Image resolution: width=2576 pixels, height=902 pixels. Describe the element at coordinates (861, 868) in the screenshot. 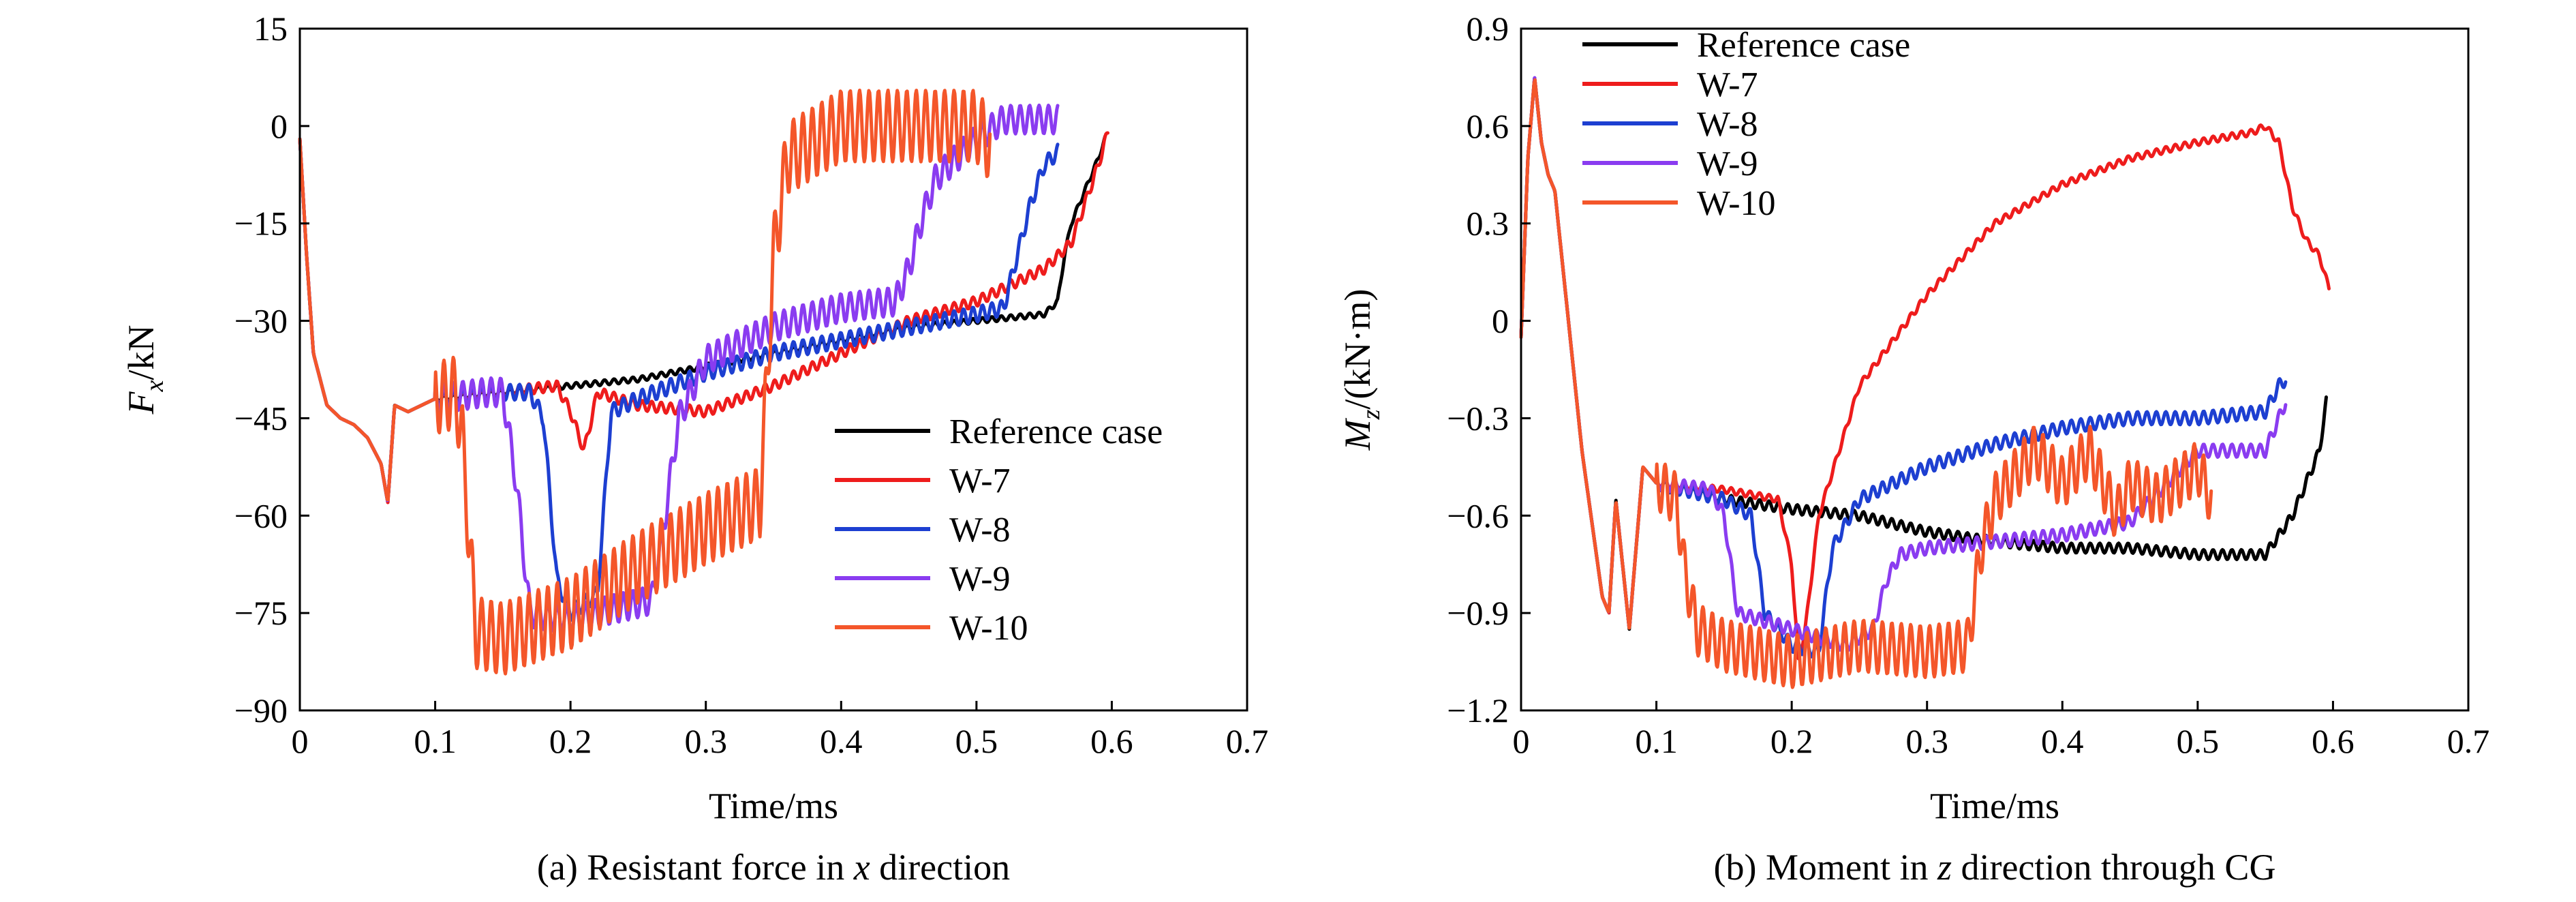

I see `caption-a-var: x` at that location.